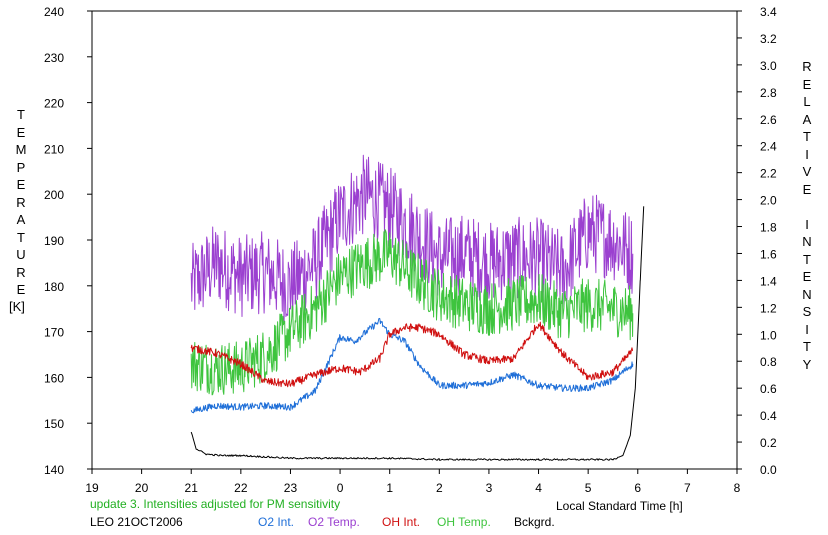 The image size is (828, 535). I want to click on right-tick-label: 3.4, so click(768, 12).